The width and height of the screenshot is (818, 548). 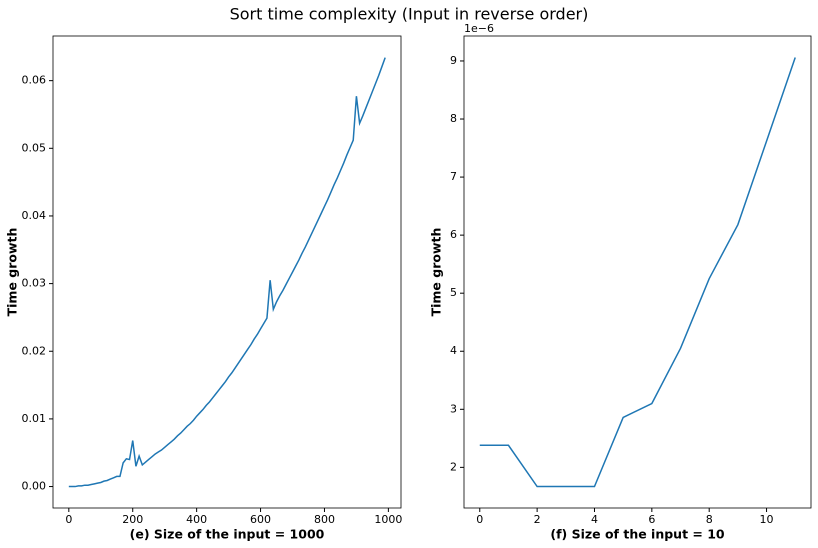 What do you see at coordinates (196, 519) in the screenshot?
I see `x-tick-label: 400` at bounding box center [196, 519].